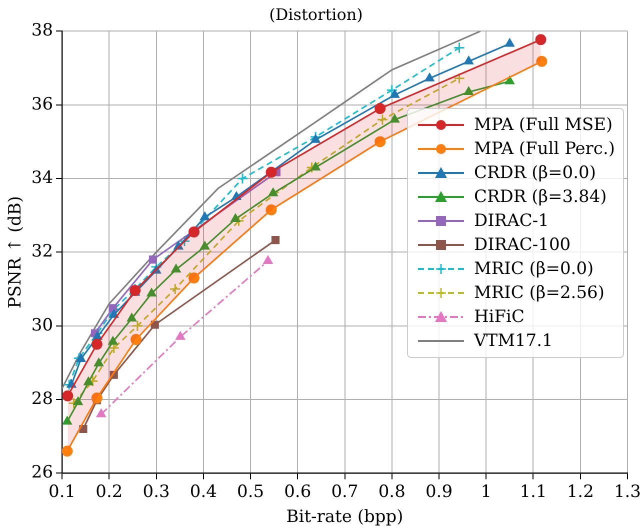 The width and height of the screenshot is (644, 530). I want to click on x-tick-label: 0.3, so click(156, 492).